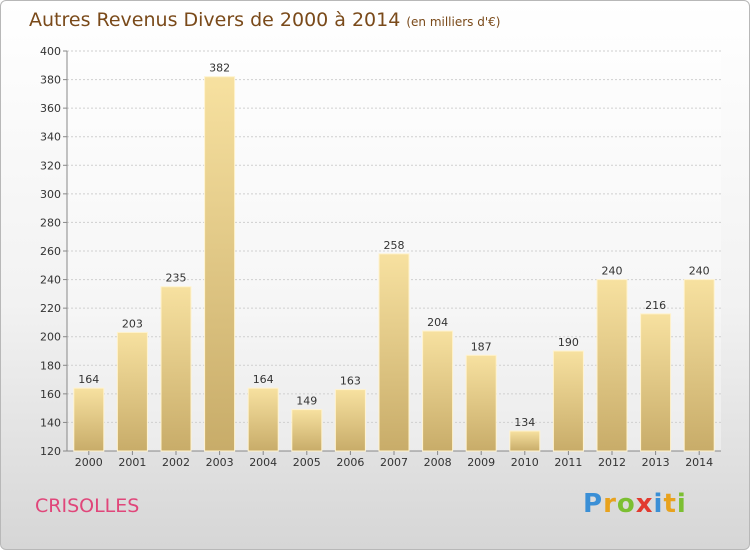 The width and height of the screenshot is (750, 550). I want to click on x-tick-label: 2007, so click(394, 462).